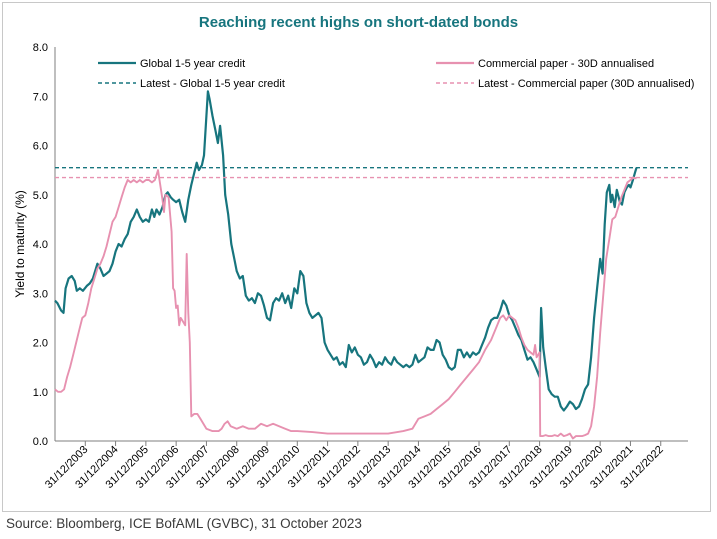  I want to click on y-tick-label: 0.0, so click(40, 442).